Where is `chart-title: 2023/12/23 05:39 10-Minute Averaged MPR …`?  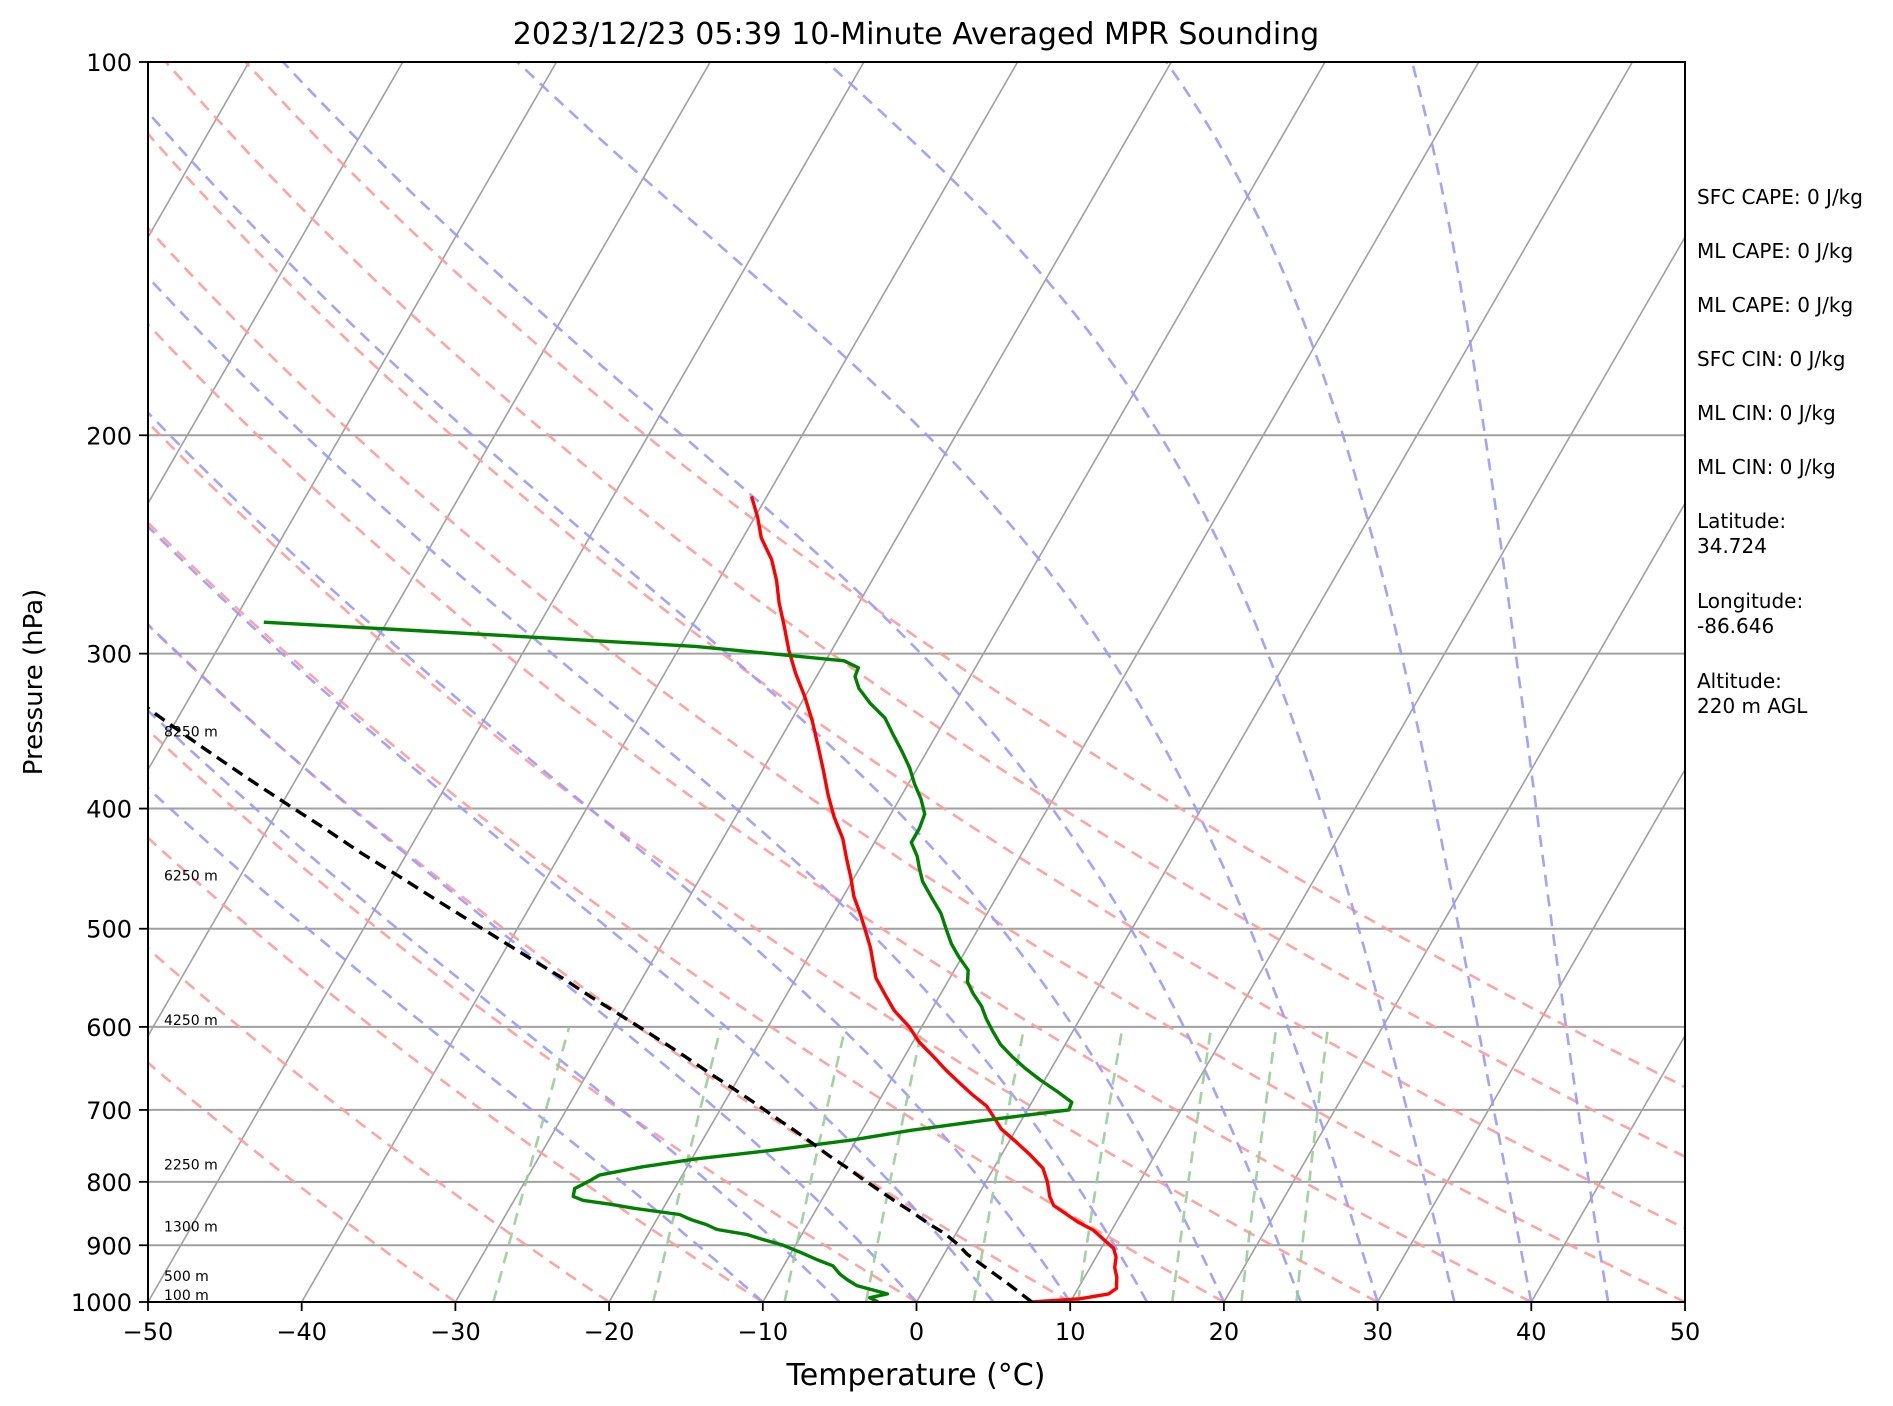
chart-title: 2023/12/23 05:39 10-Minute Averaged MPR … is located at coordinates (916, 34).